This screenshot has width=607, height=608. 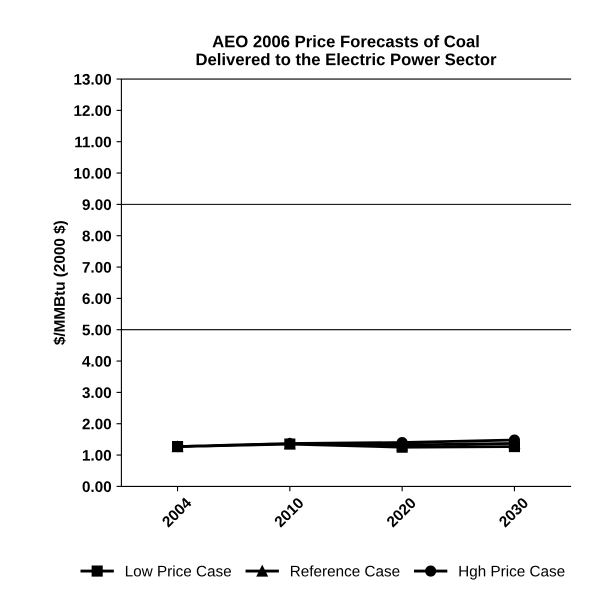 What do you see at coordinates (345, 571) in the screenshot?
I see `legend-label: Reference Case` at bounding box center [345, 571].